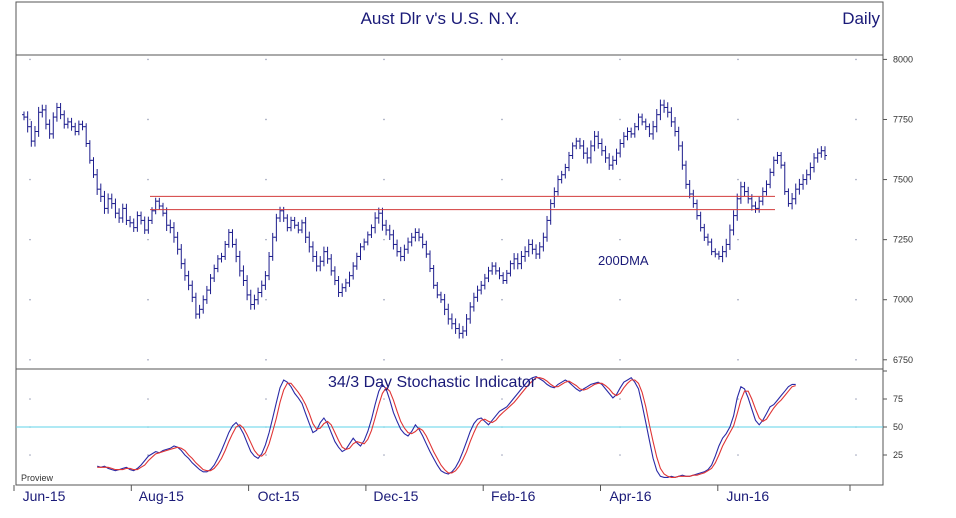 This screenshot has width=956, height=518. Describe the element at coordinates (161, 496) in the screenshot. I see `x-tick-label: Aug-15` at that location.